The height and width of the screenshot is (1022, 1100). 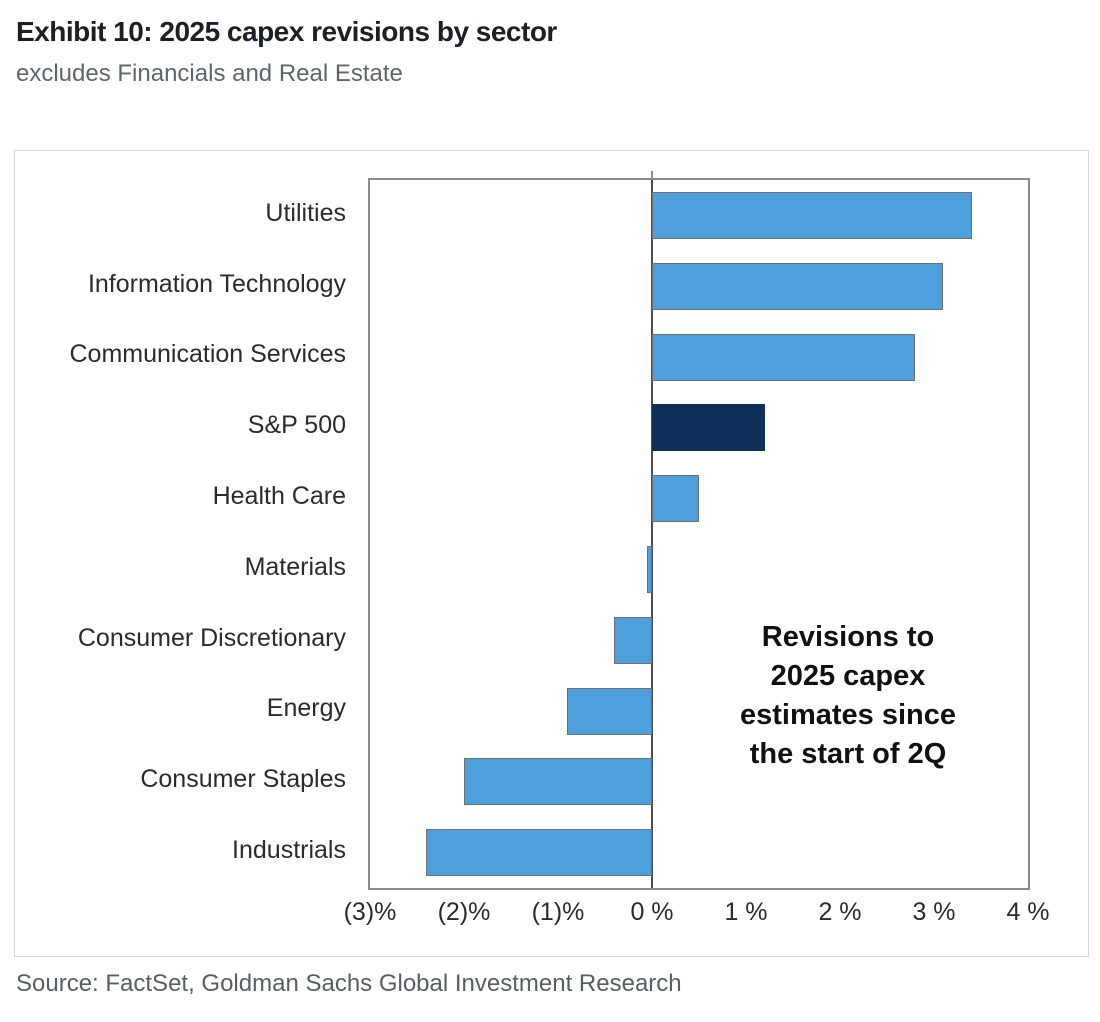 I want to click on bar-energy, so click(x=609, y=711).